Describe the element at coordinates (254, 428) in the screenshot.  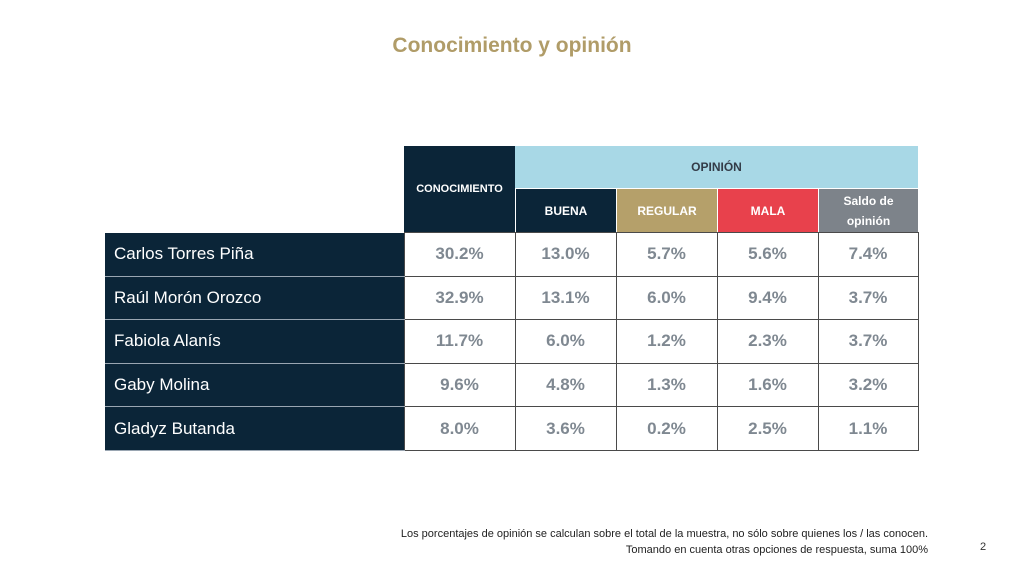
I see `candidate-name: Gladyz Butanda` at that location.